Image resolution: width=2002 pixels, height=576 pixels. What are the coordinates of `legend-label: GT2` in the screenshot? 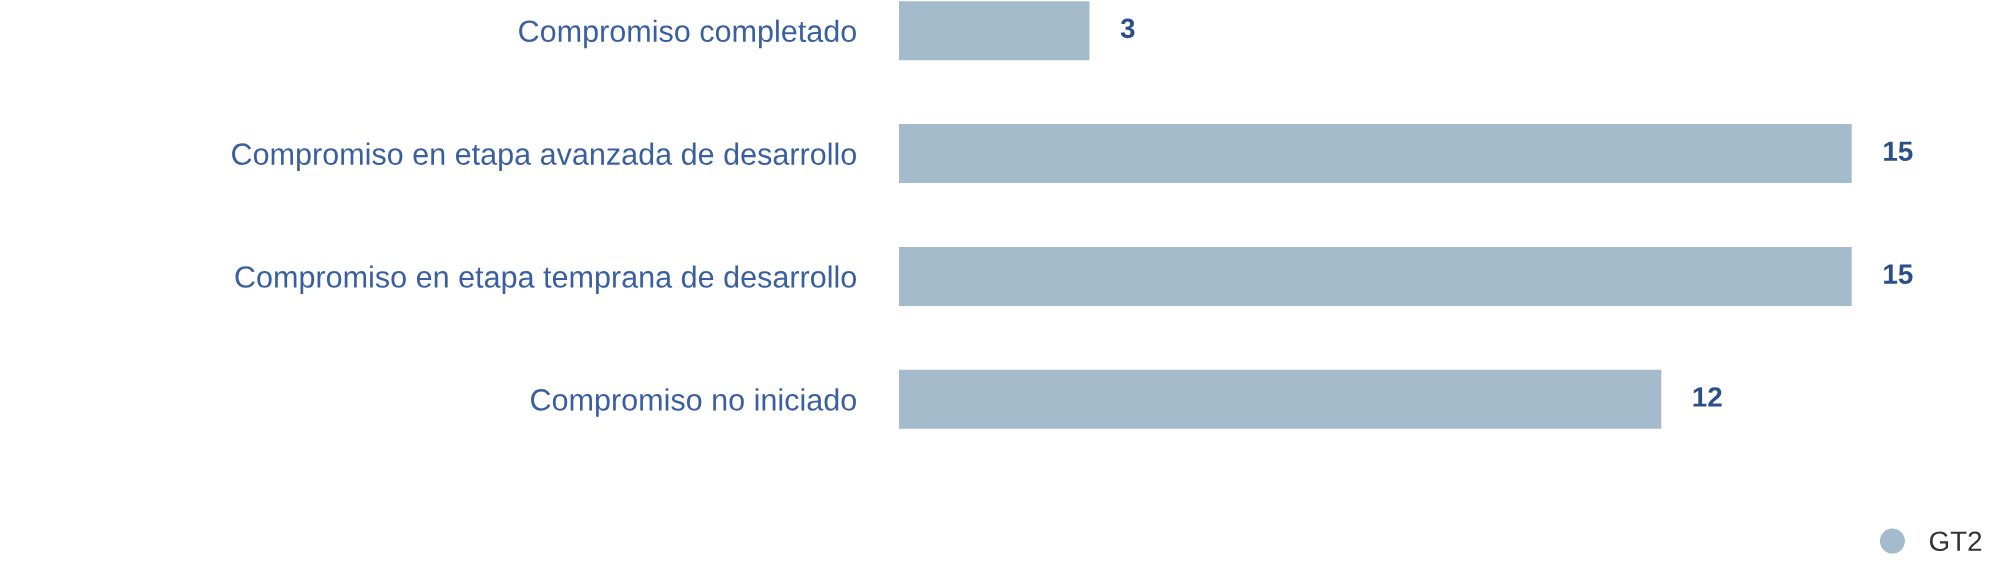 It's located at (1955, 541).